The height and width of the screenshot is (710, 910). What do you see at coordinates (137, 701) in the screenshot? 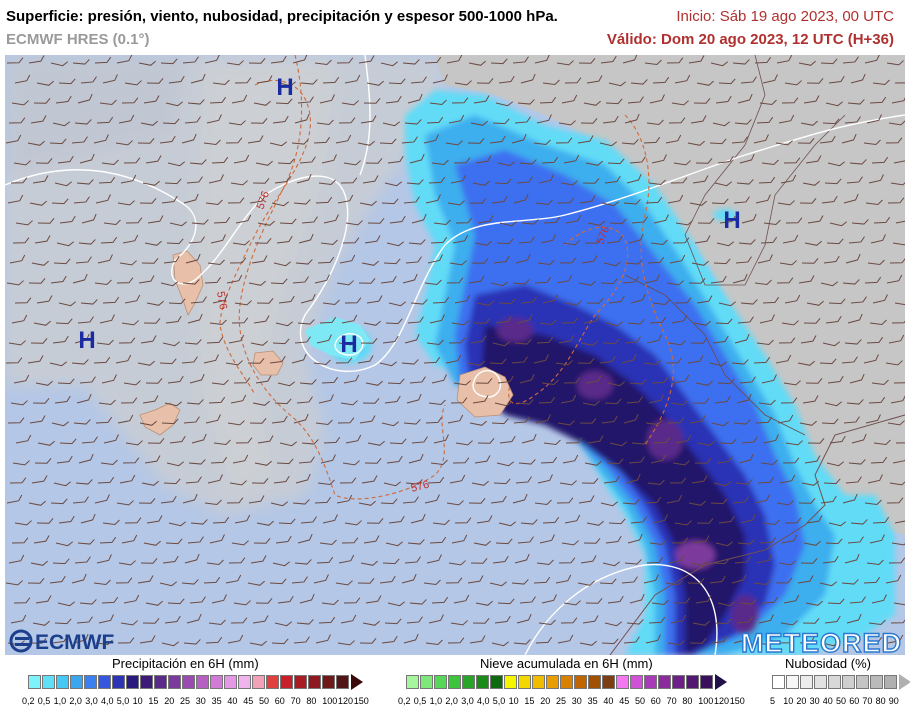
I see `precip-legend-tick: 10` at bounding box center [137, 701].